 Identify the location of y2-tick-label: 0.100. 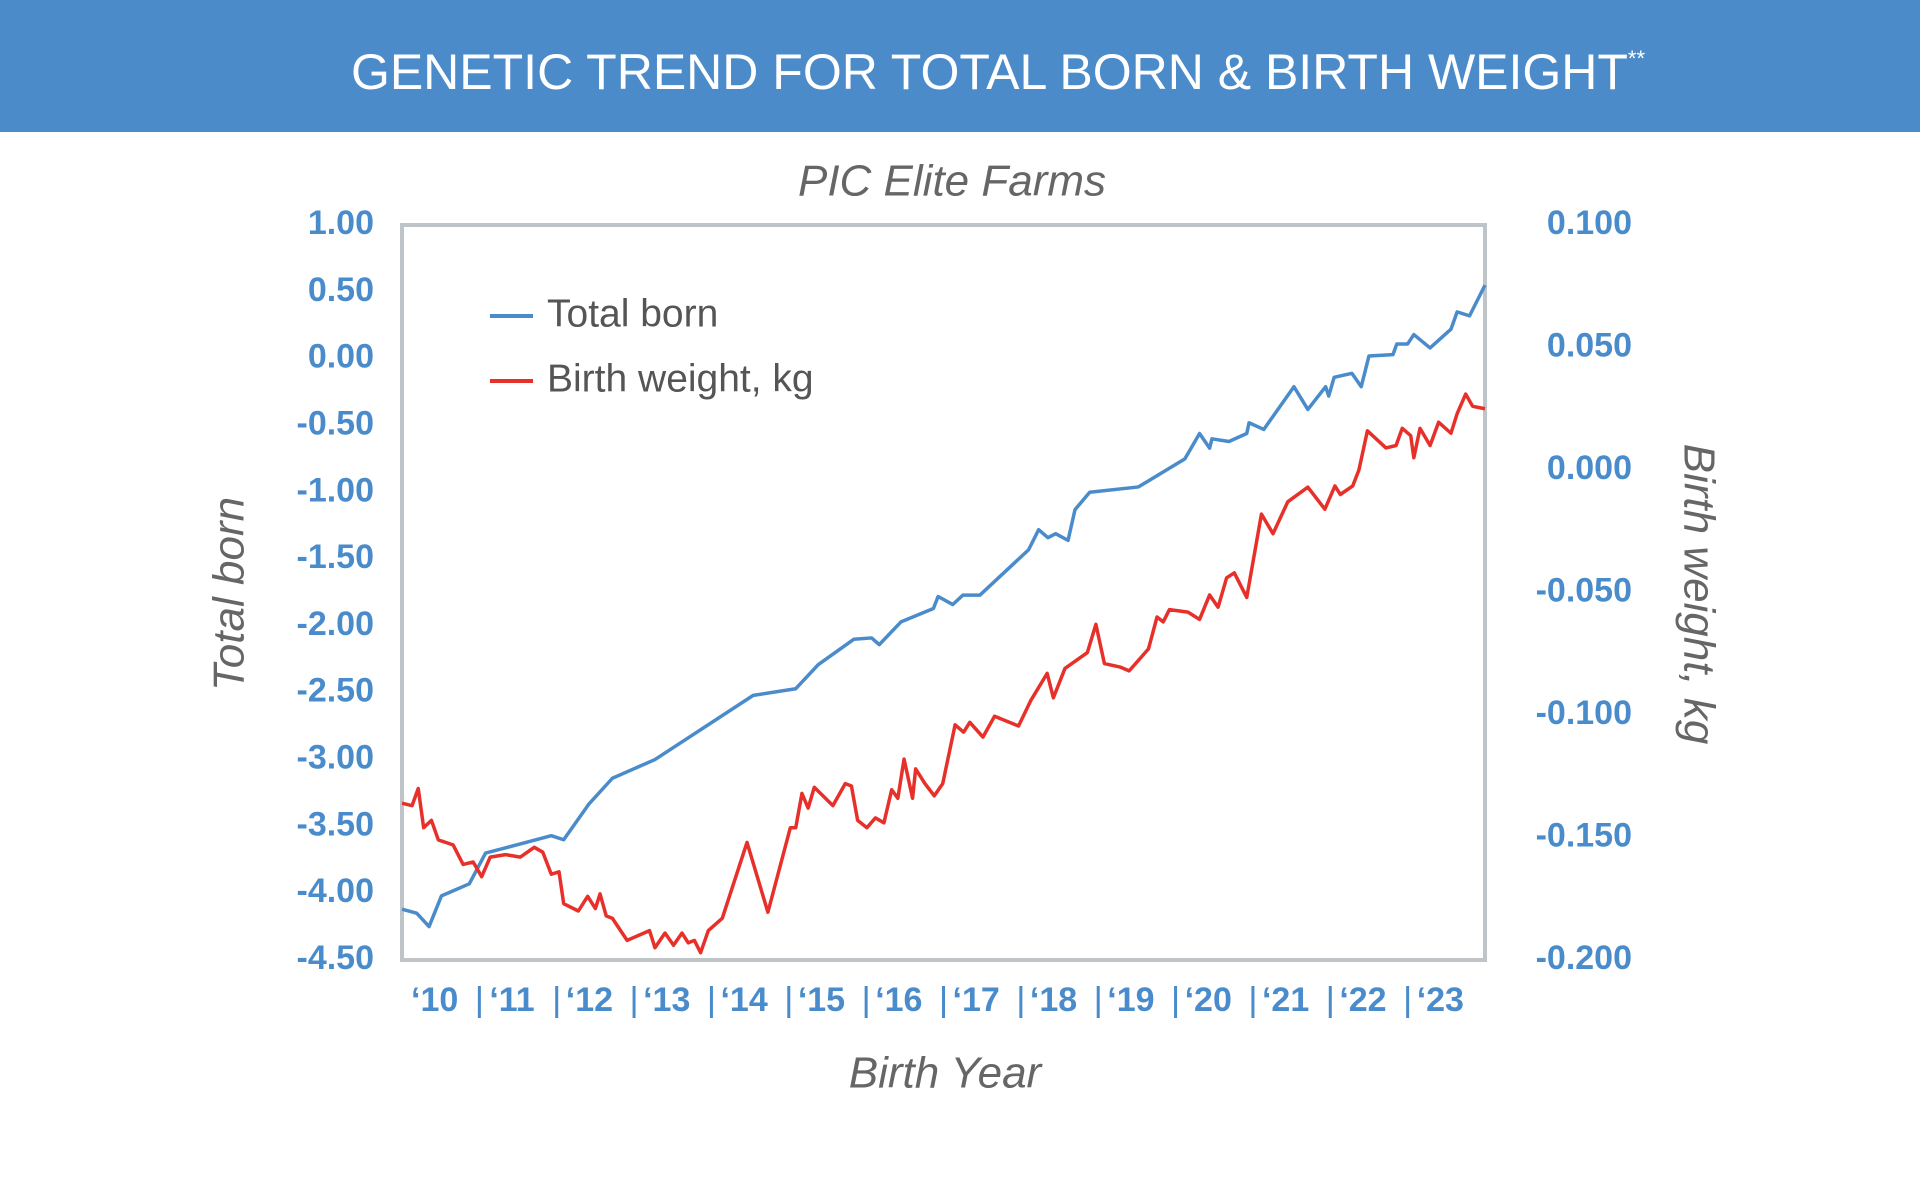
(1589, 223).